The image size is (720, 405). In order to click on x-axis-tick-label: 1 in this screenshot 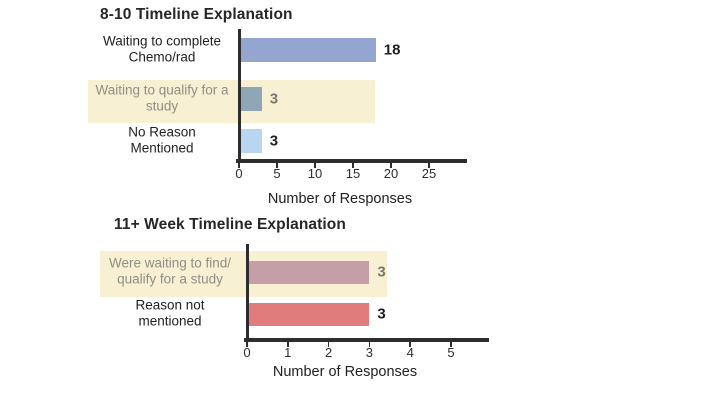, I will do `click(288, 352)`.